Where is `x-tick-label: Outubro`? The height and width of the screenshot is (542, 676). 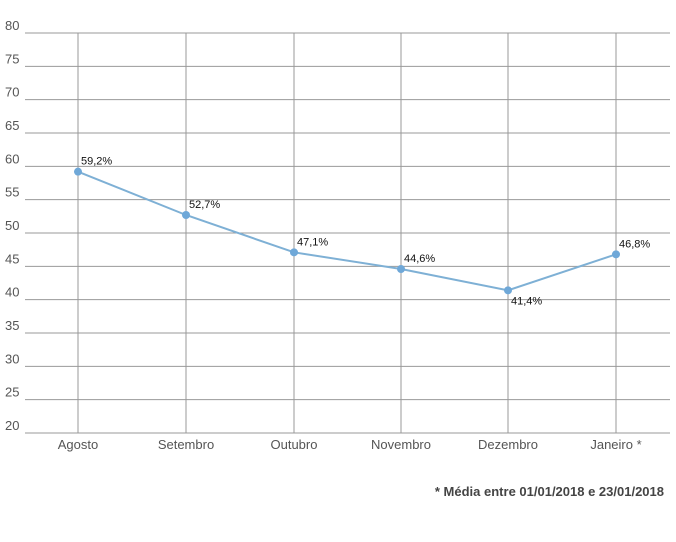
x-tick-label: Outubro is located at coordinates (294, 444).